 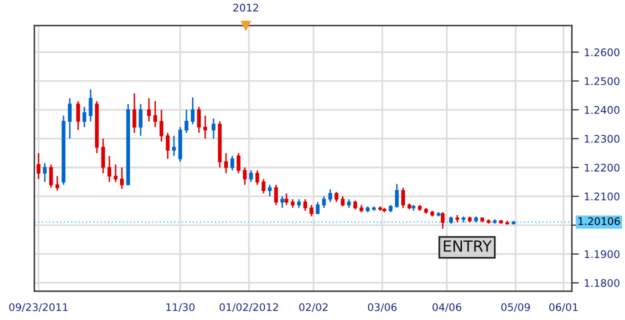 I want to click on y-tick-label: 1.2600, so click(x=602, y=52).